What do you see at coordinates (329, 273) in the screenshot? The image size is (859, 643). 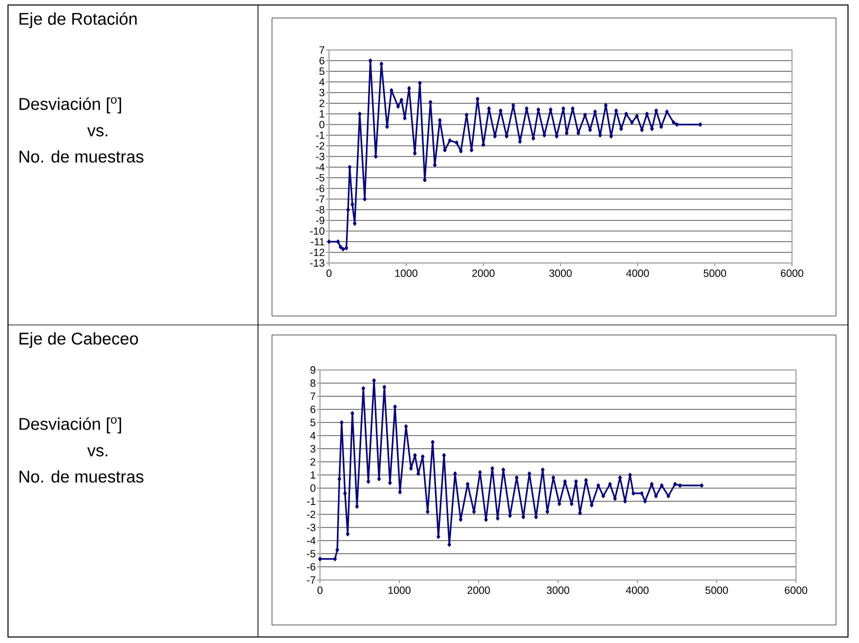 I see `x-tick-label: 0` at bounding box center [329, 273].